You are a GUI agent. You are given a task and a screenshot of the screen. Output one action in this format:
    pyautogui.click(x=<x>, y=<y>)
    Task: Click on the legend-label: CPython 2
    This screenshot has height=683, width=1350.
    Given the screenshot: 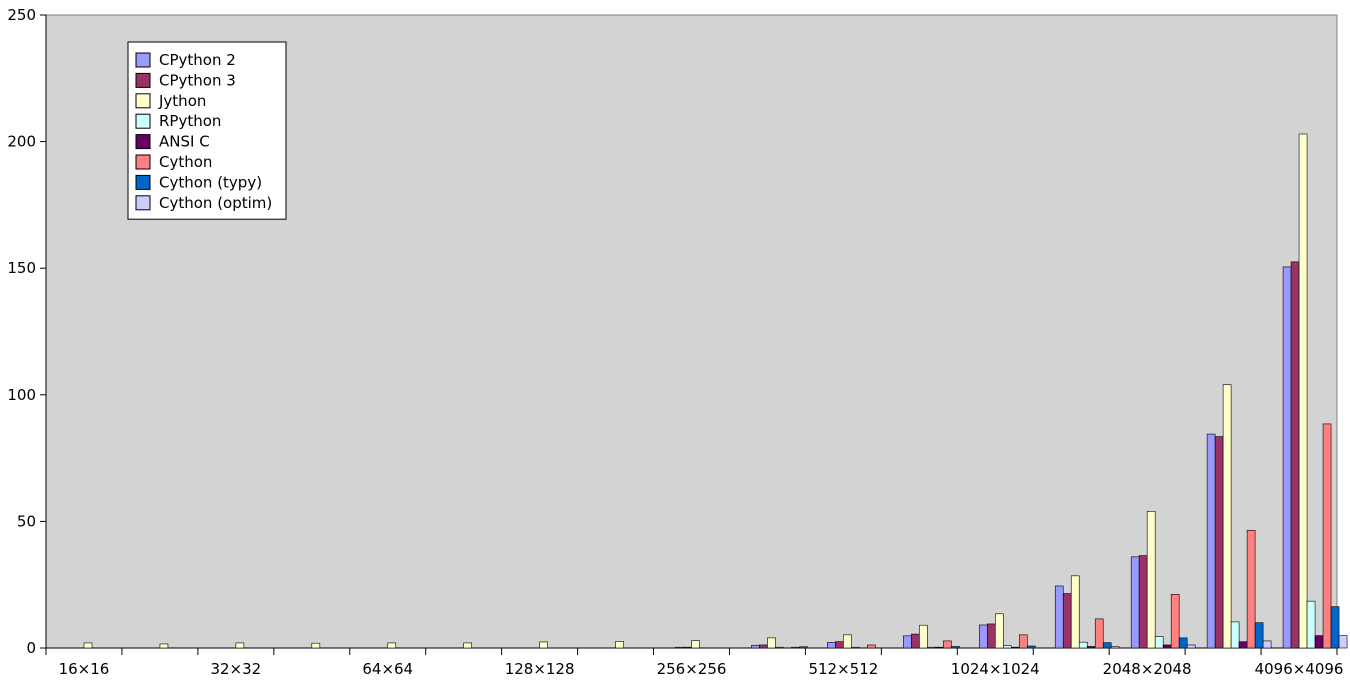 What is the action you would take?
    pyautogui.click(x=197, y=60)
    